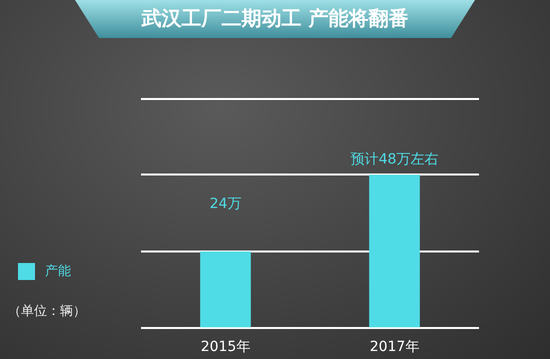 The image size is (550, 359). Describe the element at coordinates (395, 347) in the screenshot. I see `x-tick-label: 2017年` at that location.